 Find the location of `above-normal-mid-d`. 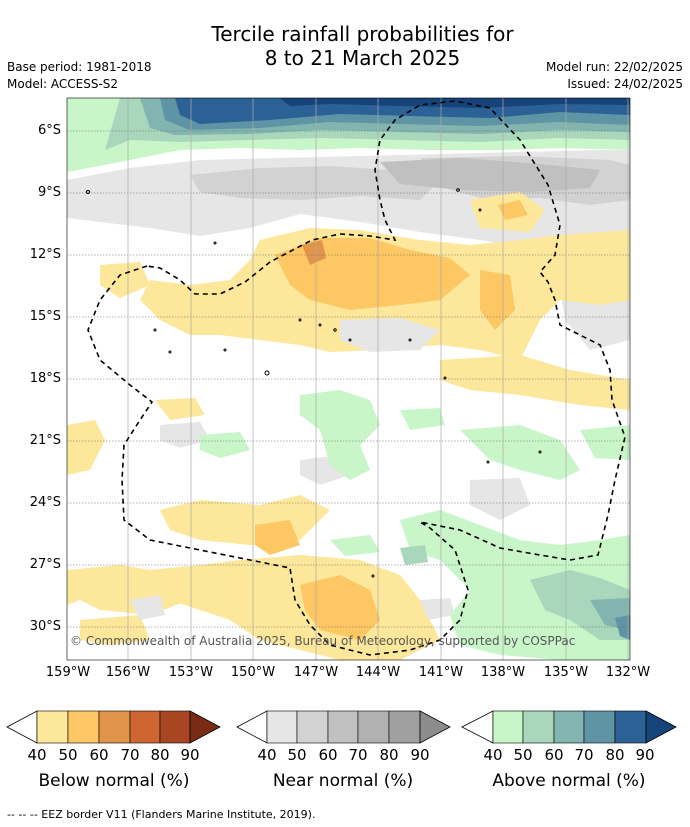

above-normal-mid-d is located at coordinates (422, 419).